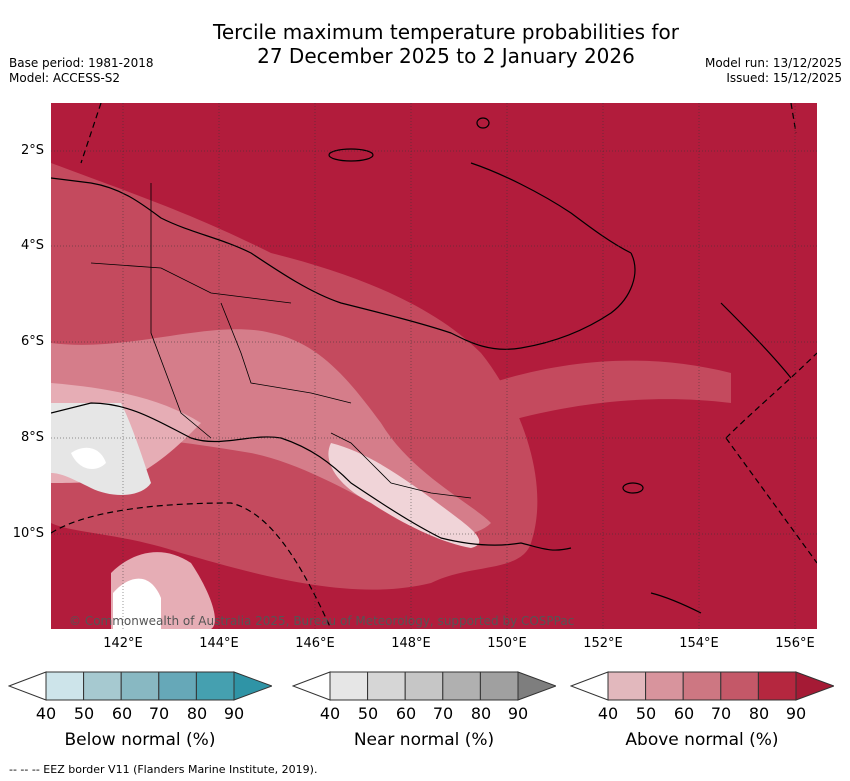 This screenshot has height=781, width=850. I want to click on no-data-patch, so click(88, 458).